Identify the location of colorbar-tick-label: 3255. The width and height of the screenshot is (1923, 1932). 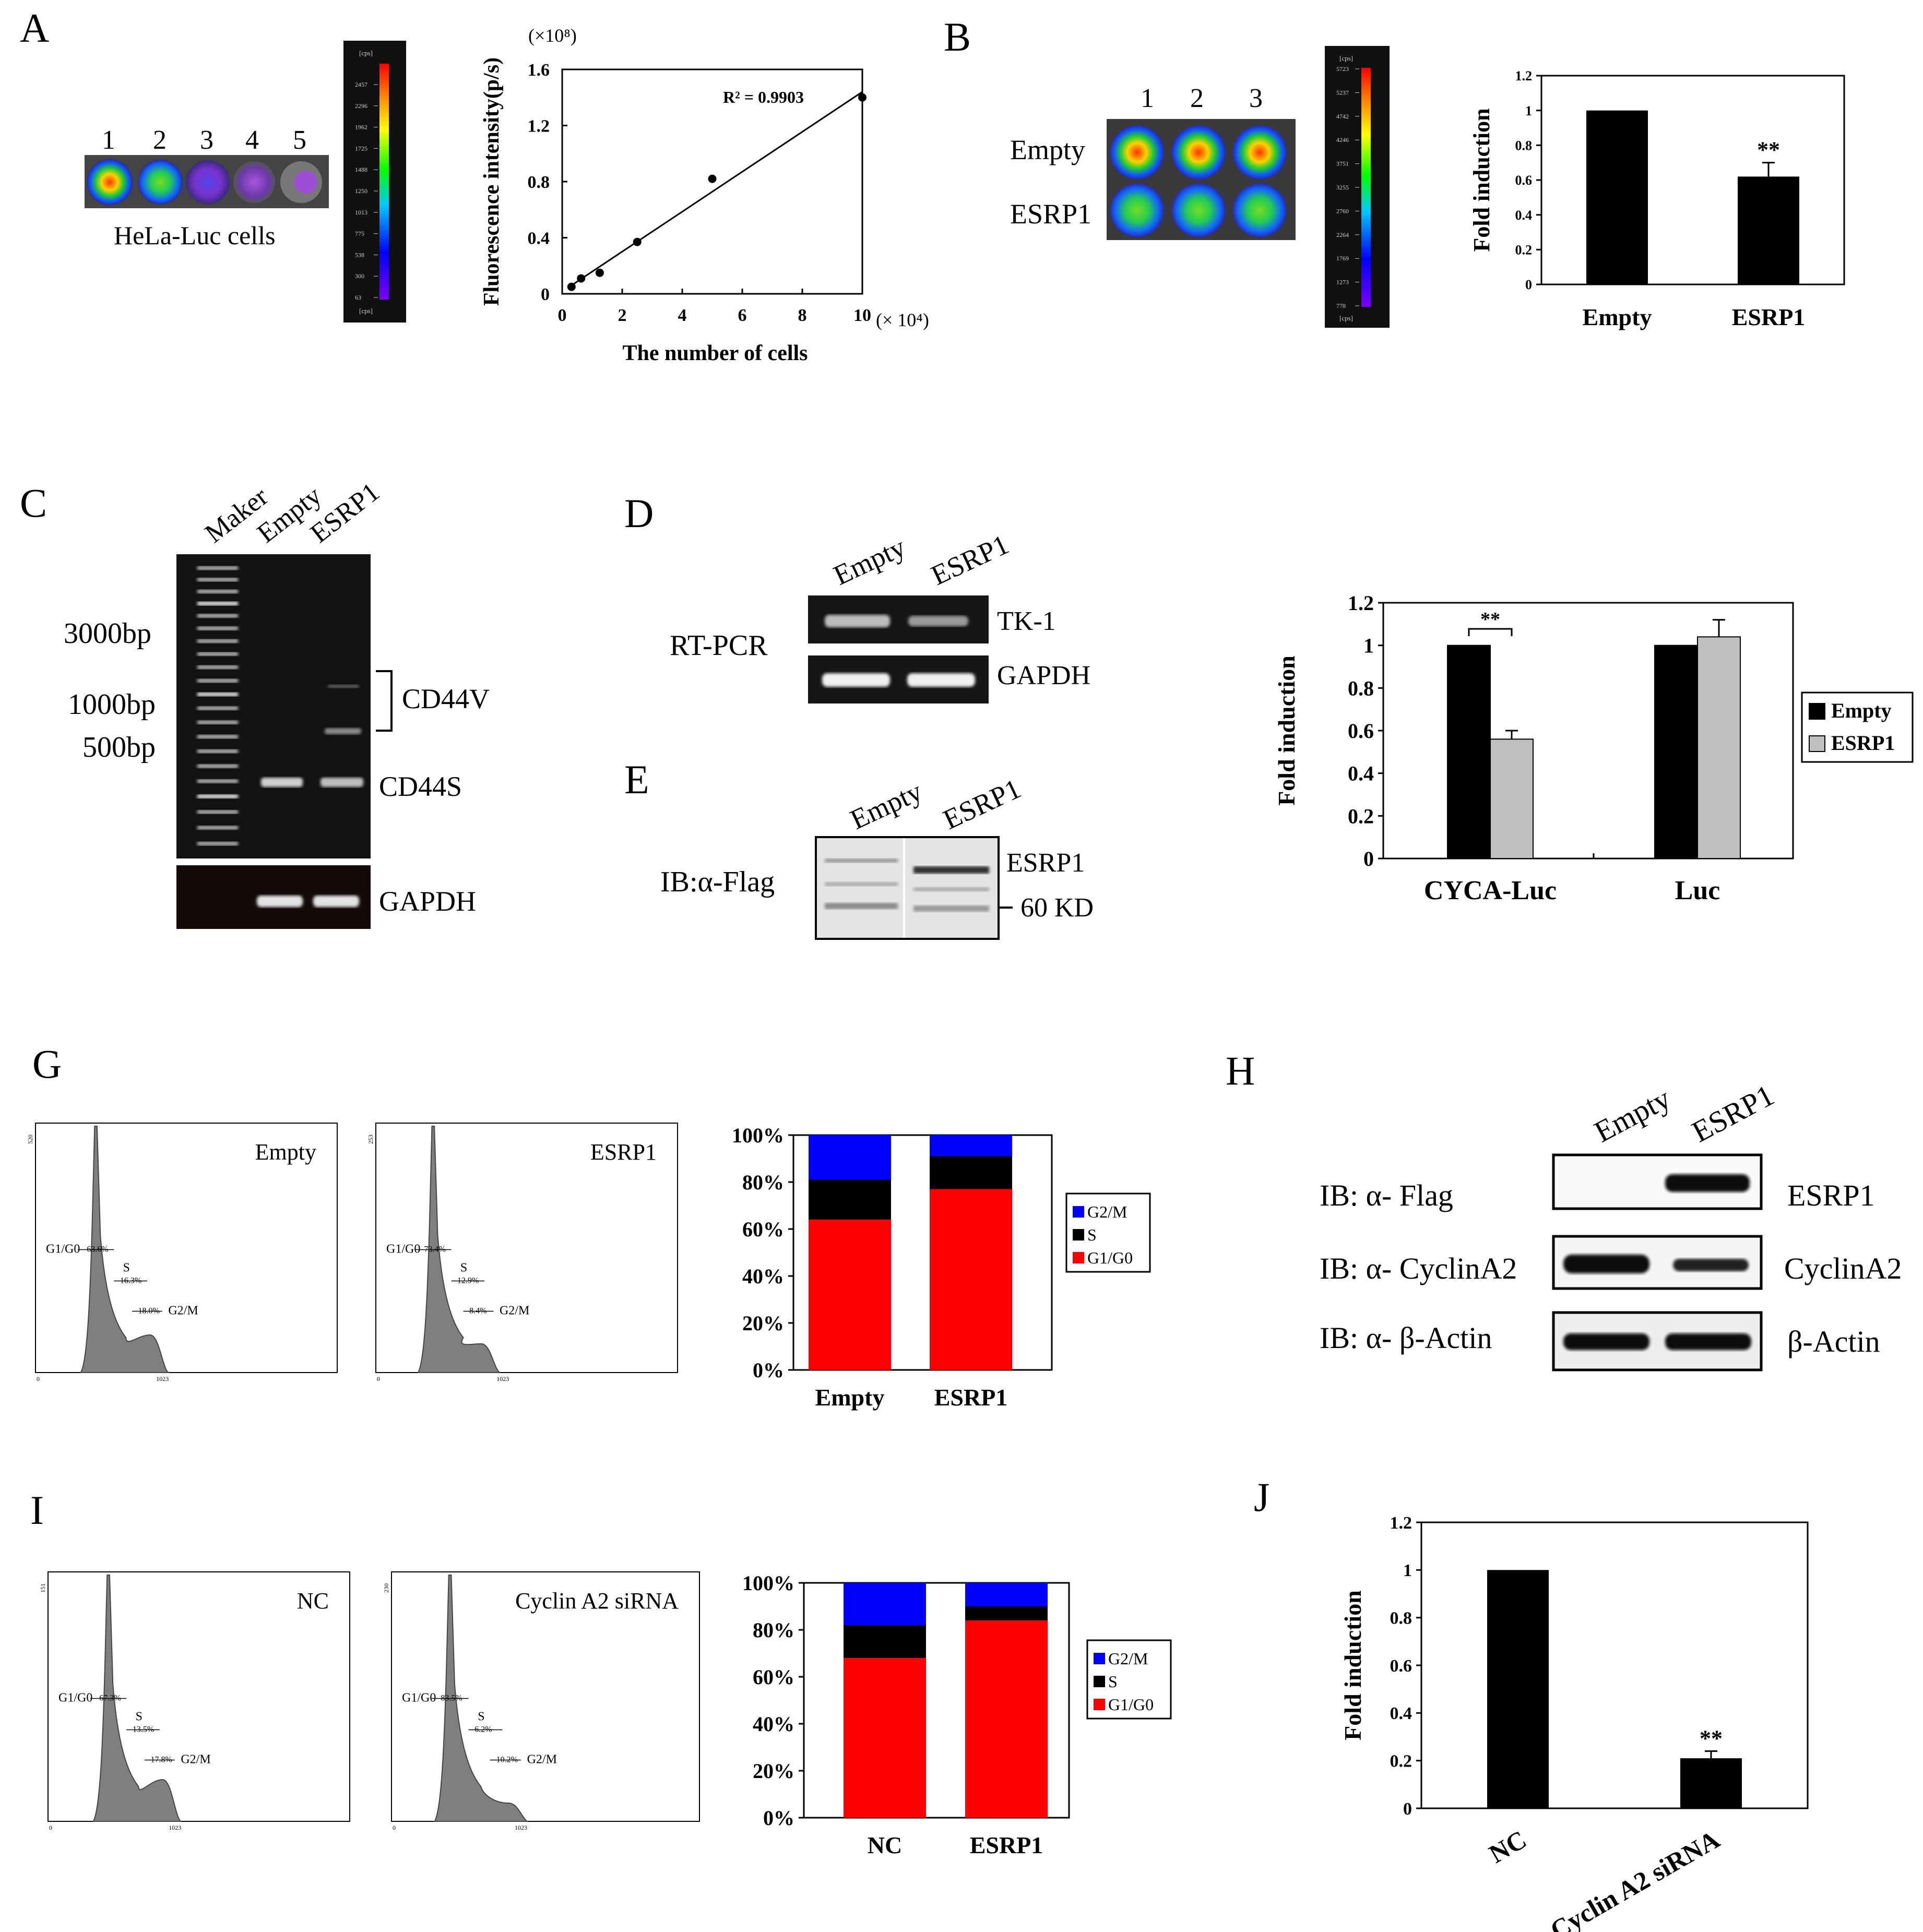
(1343, 187).